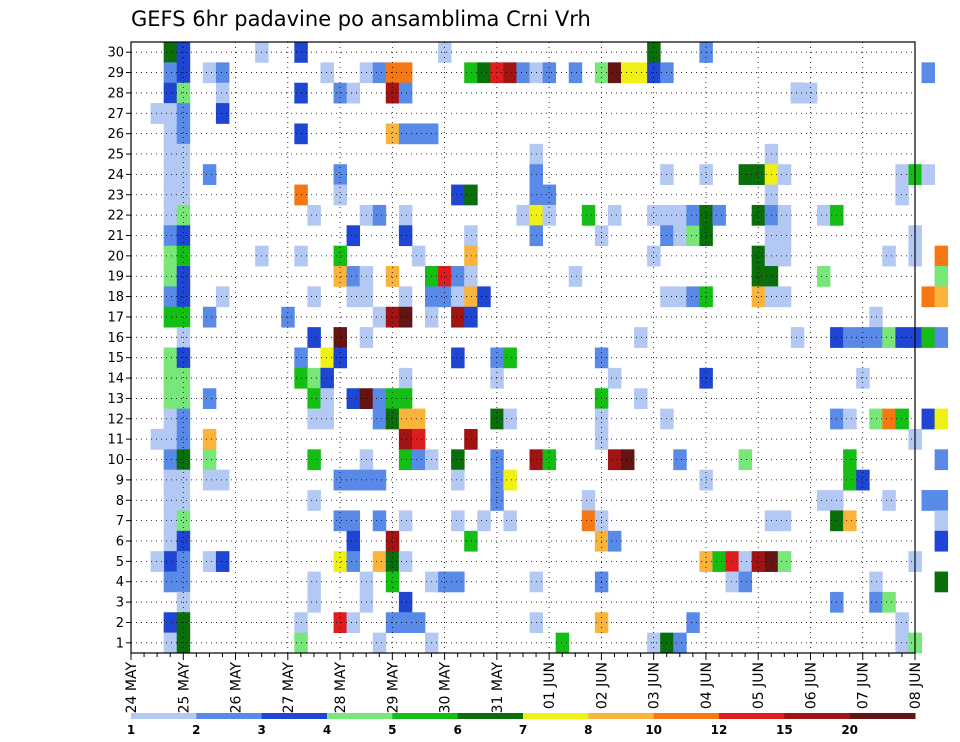 This screenshot has width=960, height=742. Describe the element at coordinates (655, 685) in the screenshot. I see `x-tick-label: 03 JUN` at that location.